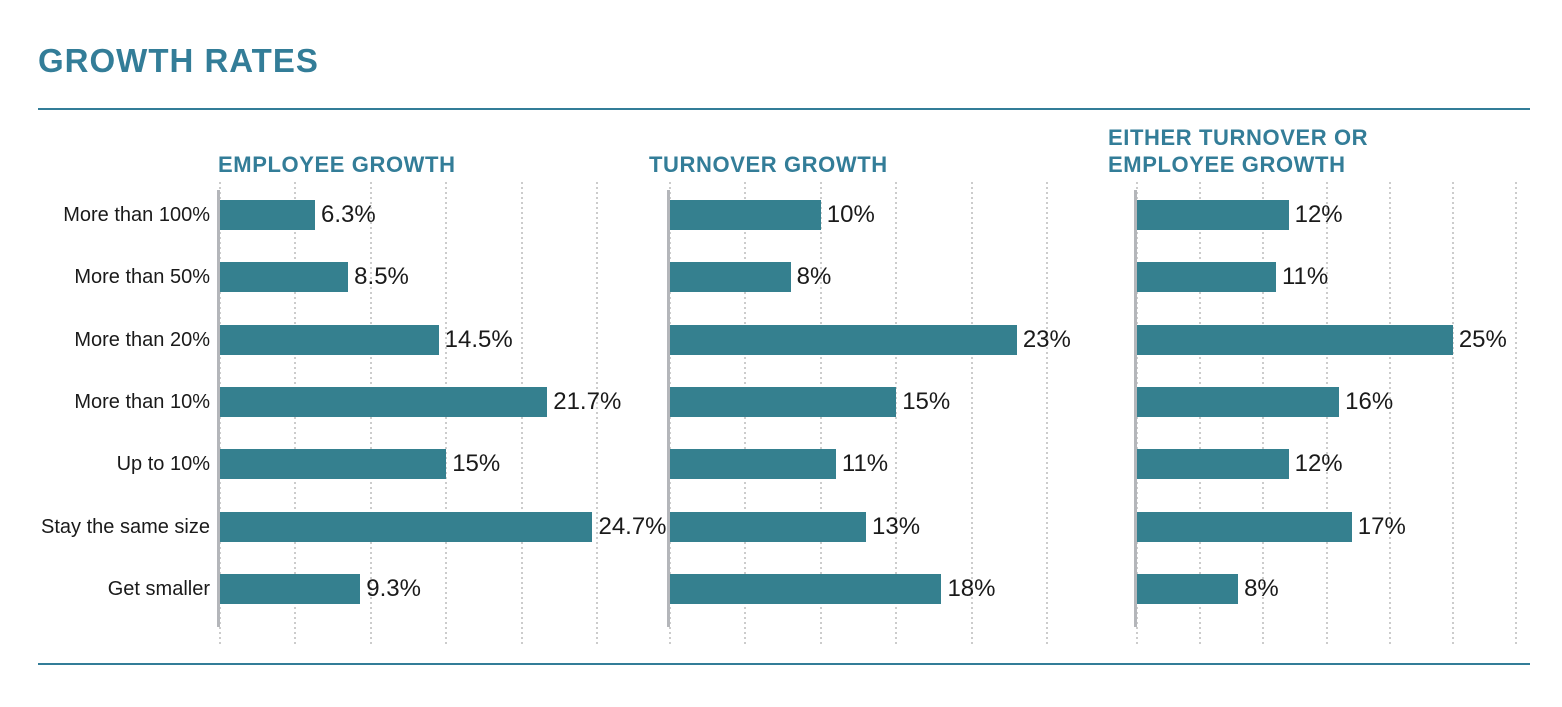 This screenshot has height=707, width=1562. Describe the element at coordinates (587, 401) in the screenshot. I see `bar-value-label: 21.7%` at that location.